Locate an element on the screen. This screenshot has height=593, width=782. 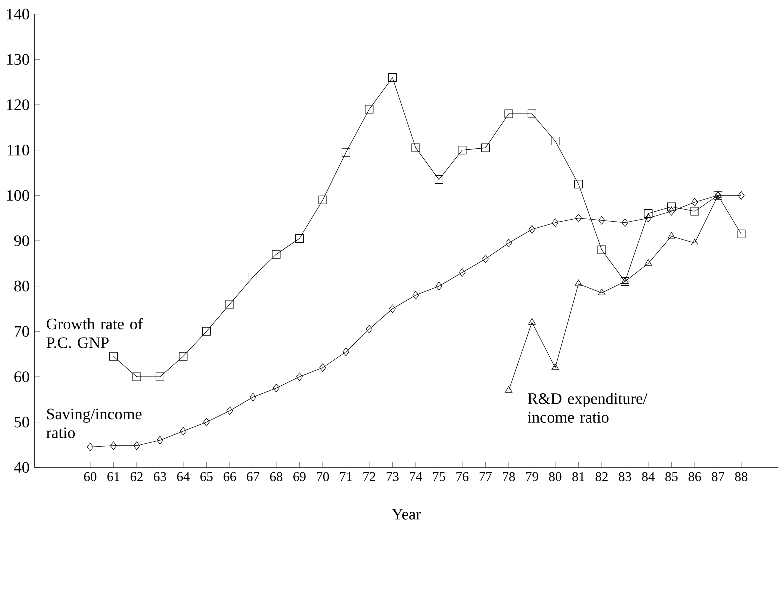
y-tick-label: 80 is located at coordinates (22, 286).